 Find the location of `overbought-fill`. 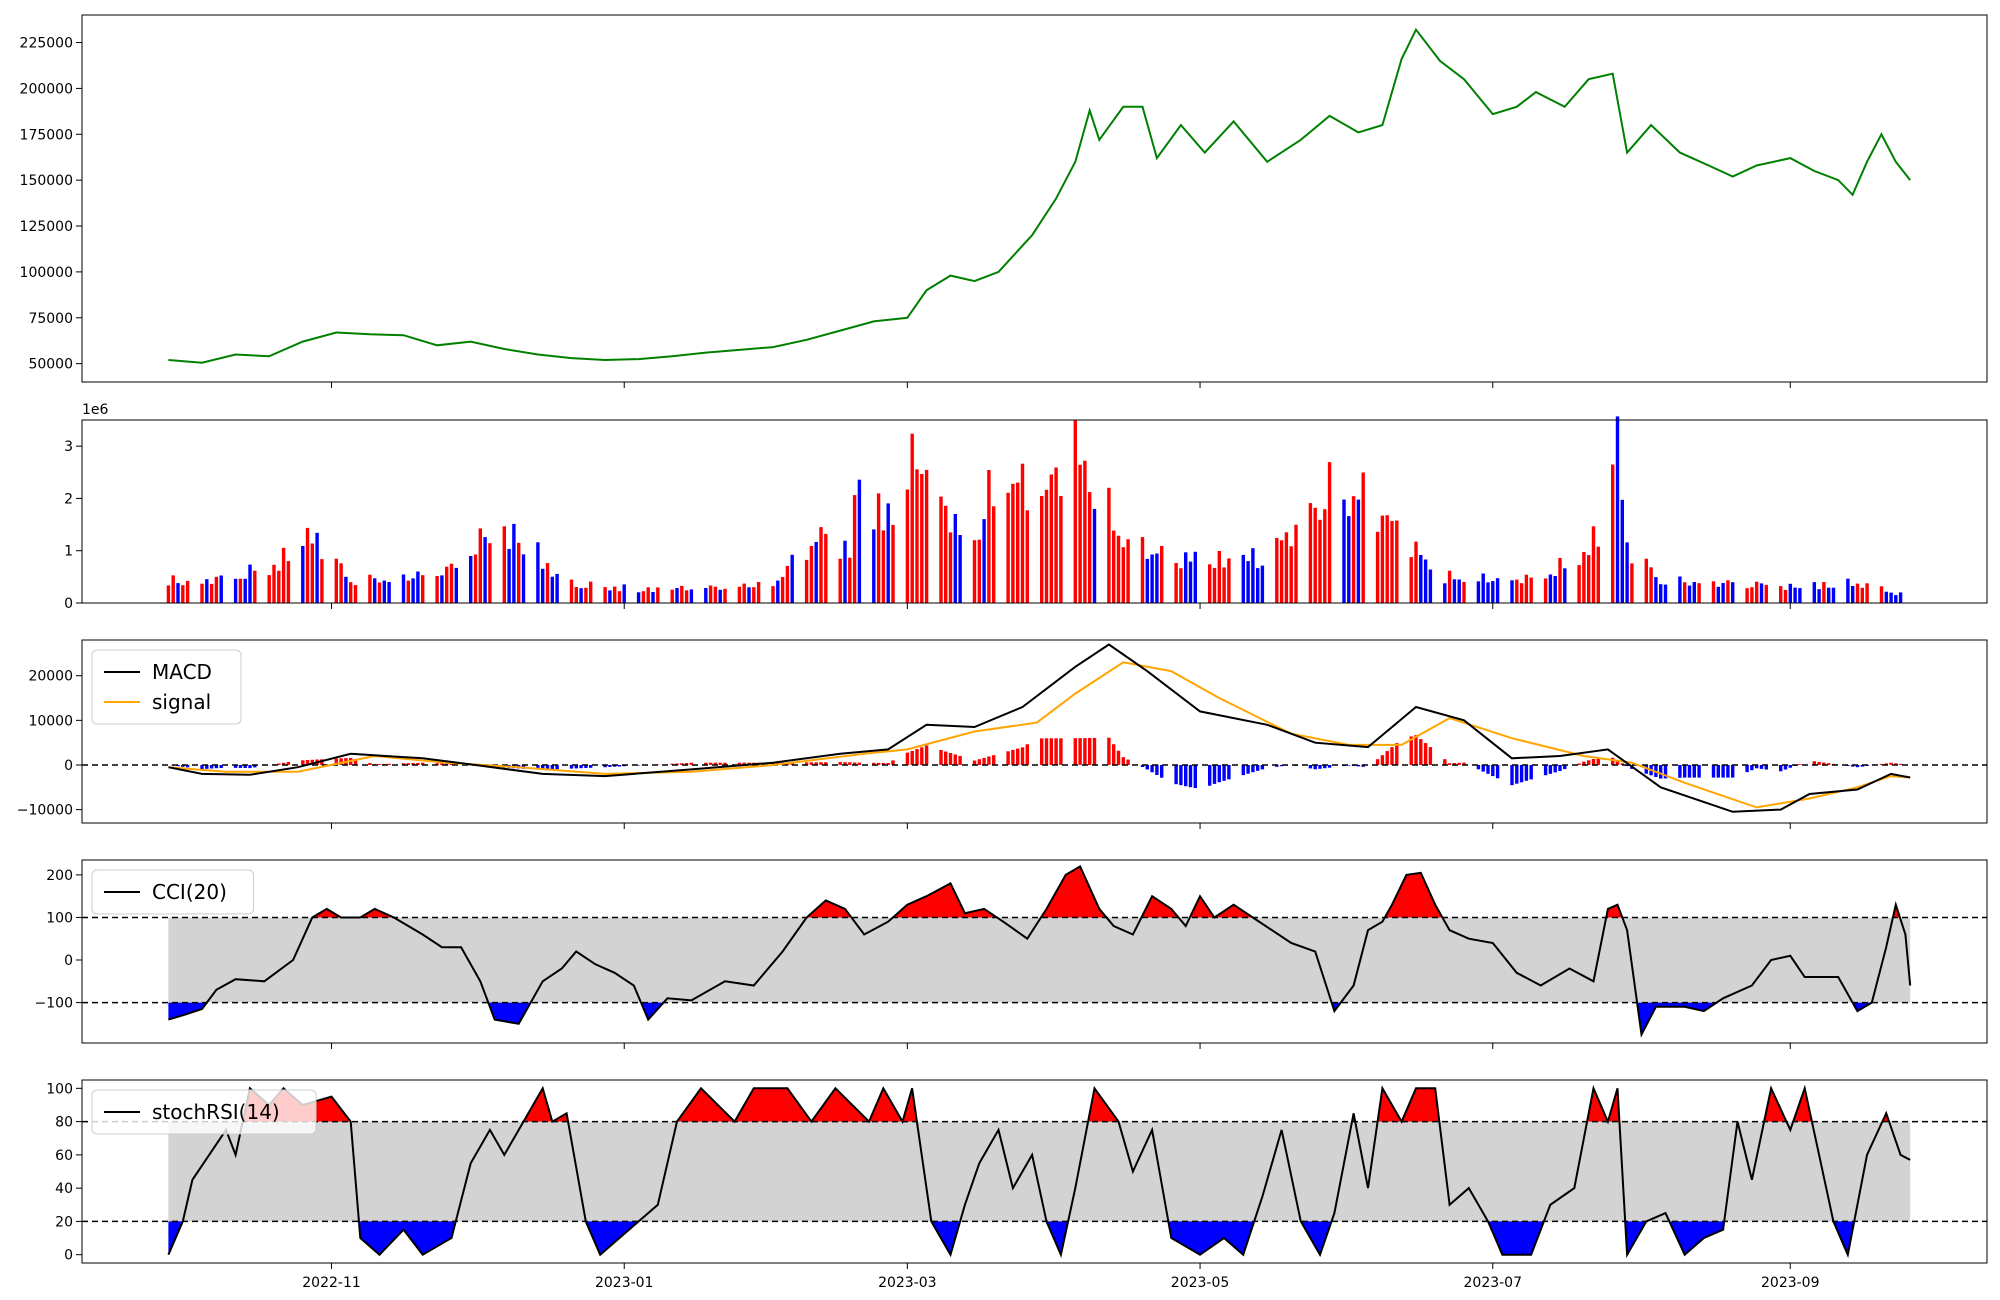

overbought-fill is located at coordinates (1039, 1105).